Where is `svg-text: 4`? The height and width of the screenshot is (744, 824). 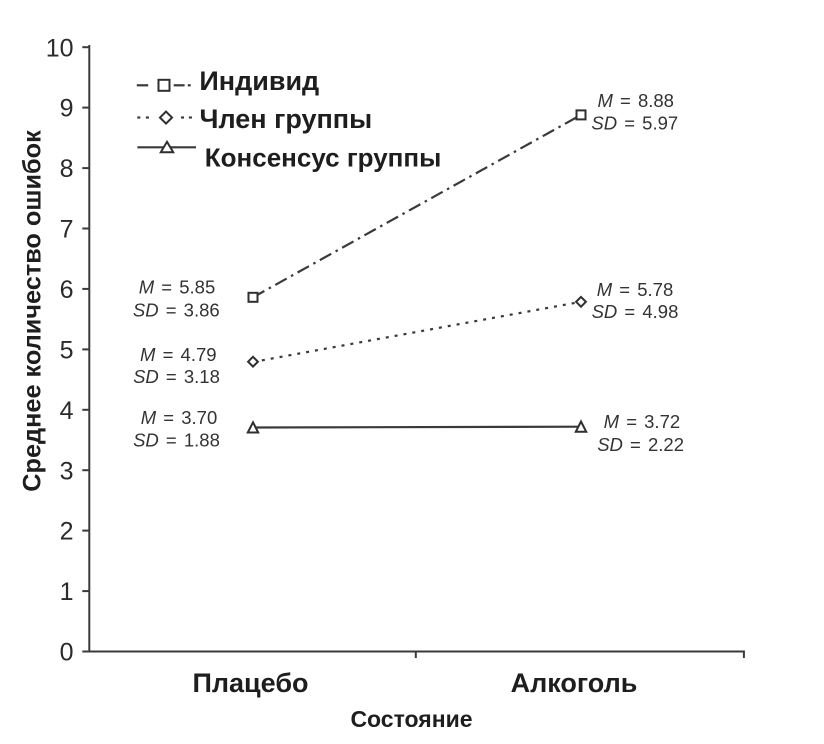
svg-text: 4 is located at coordinates (67, 411).